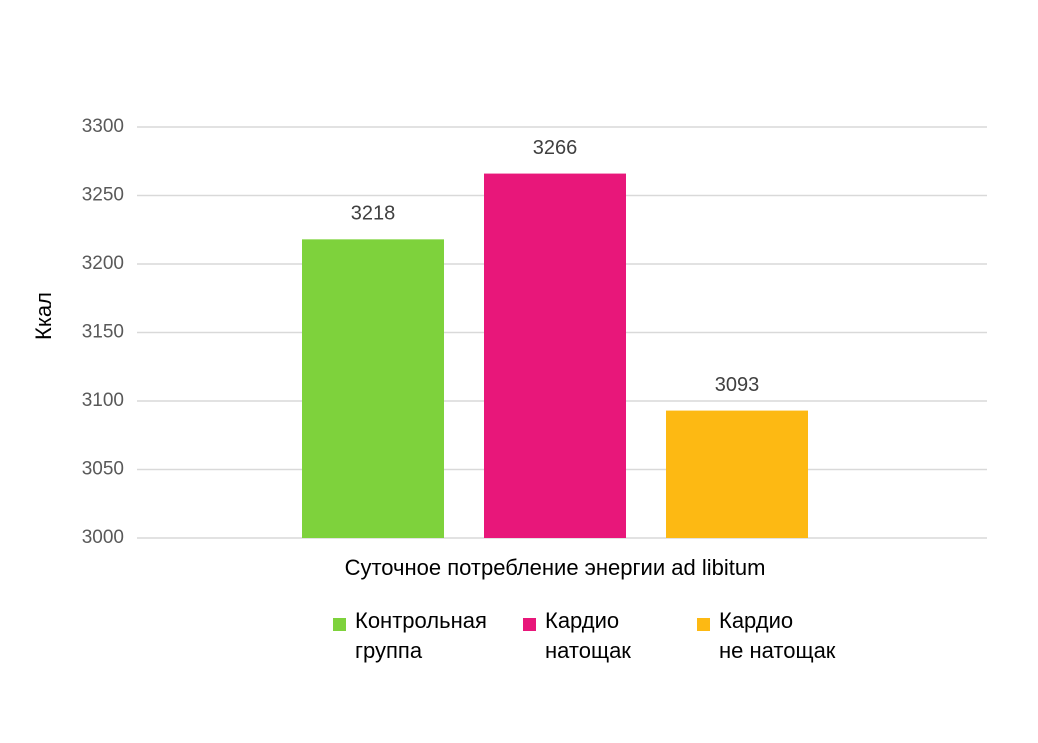  I want to click on y-tick-label: 3100, so click(103, 400).